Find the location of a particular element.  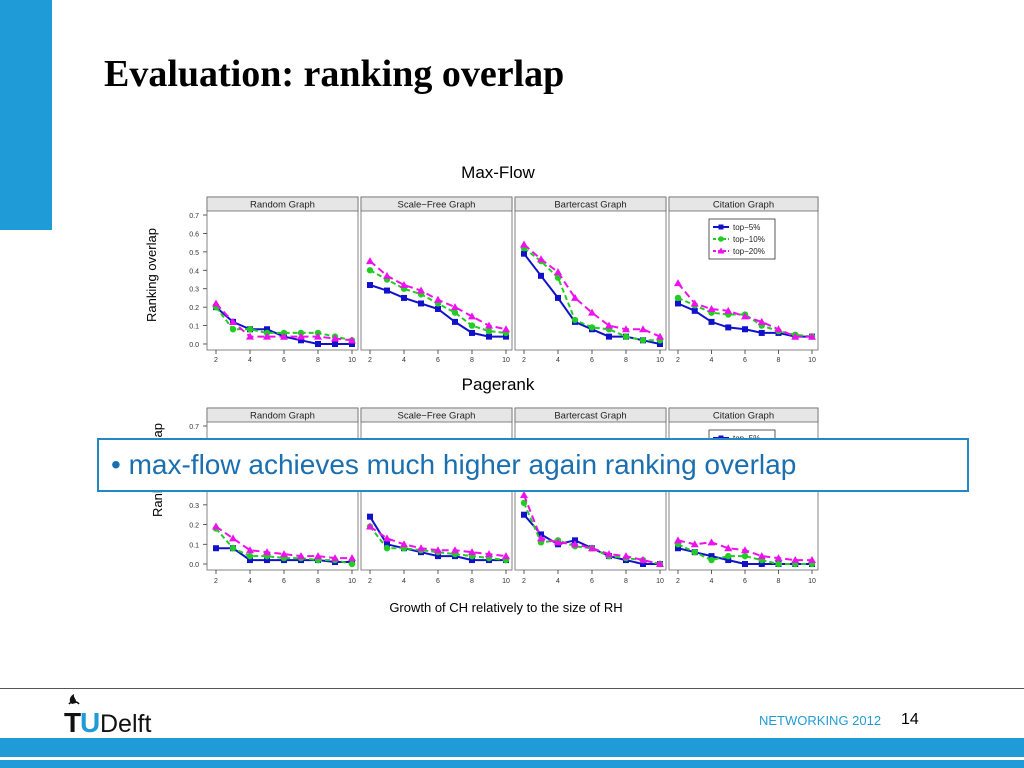

y-tick-label: 0.6 is located at coordinates (194, 234).